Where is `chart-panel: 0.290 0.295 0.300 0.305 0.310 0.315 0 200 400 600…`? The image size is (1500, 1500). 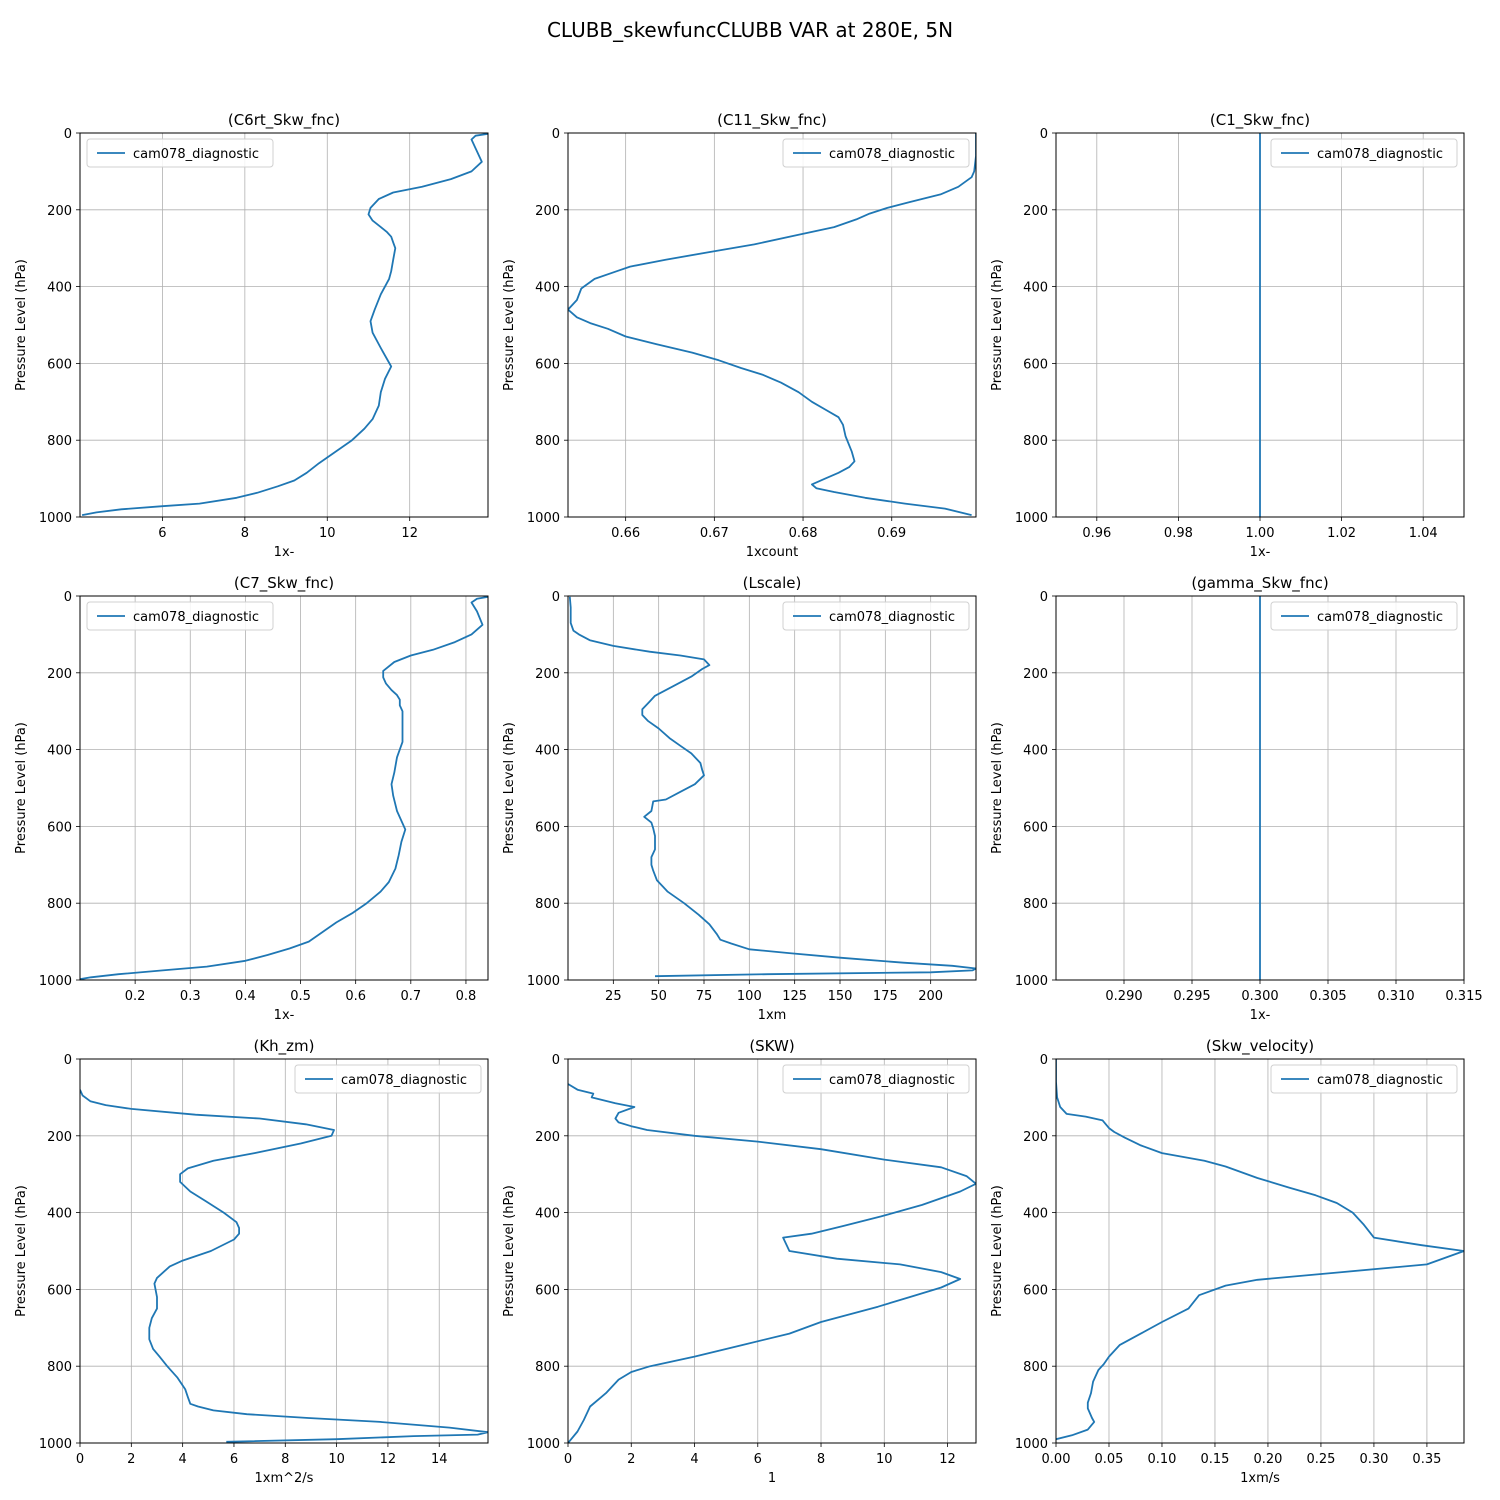 chart-panel: 0.290 0.295 0.300 0.305 0.310 0.315 0 200 400 600… is located at coordinates (1236, 798).